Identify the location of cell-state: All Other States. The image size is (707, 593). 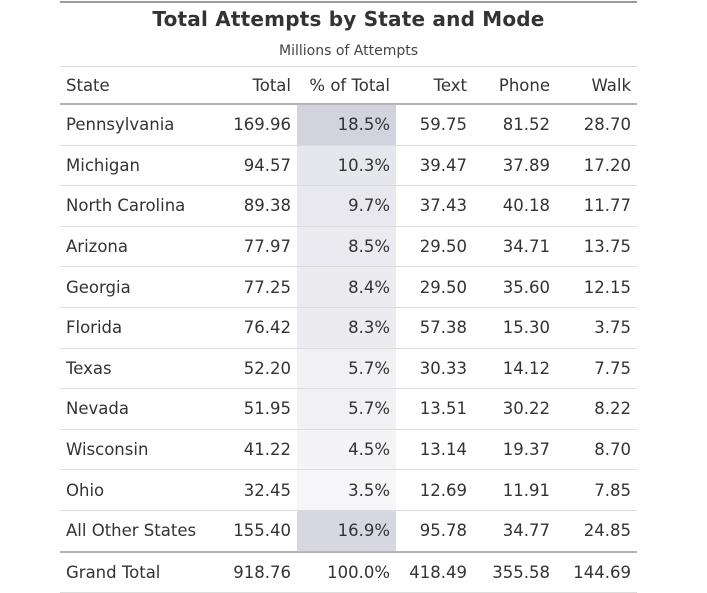
(139, 531).